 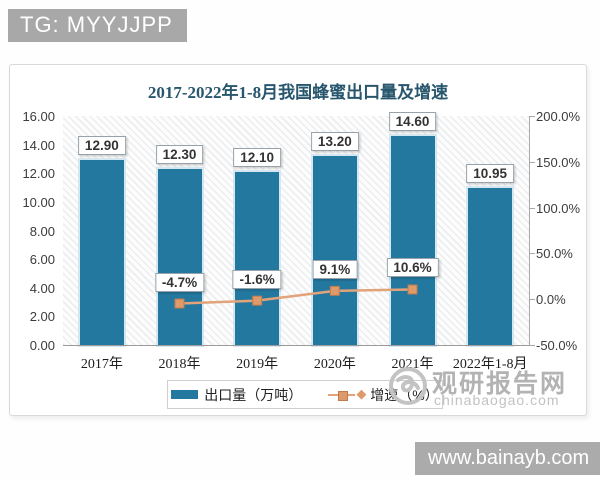 I want to click on left-axis-tick: 8.00, so click(x=42, y=231).